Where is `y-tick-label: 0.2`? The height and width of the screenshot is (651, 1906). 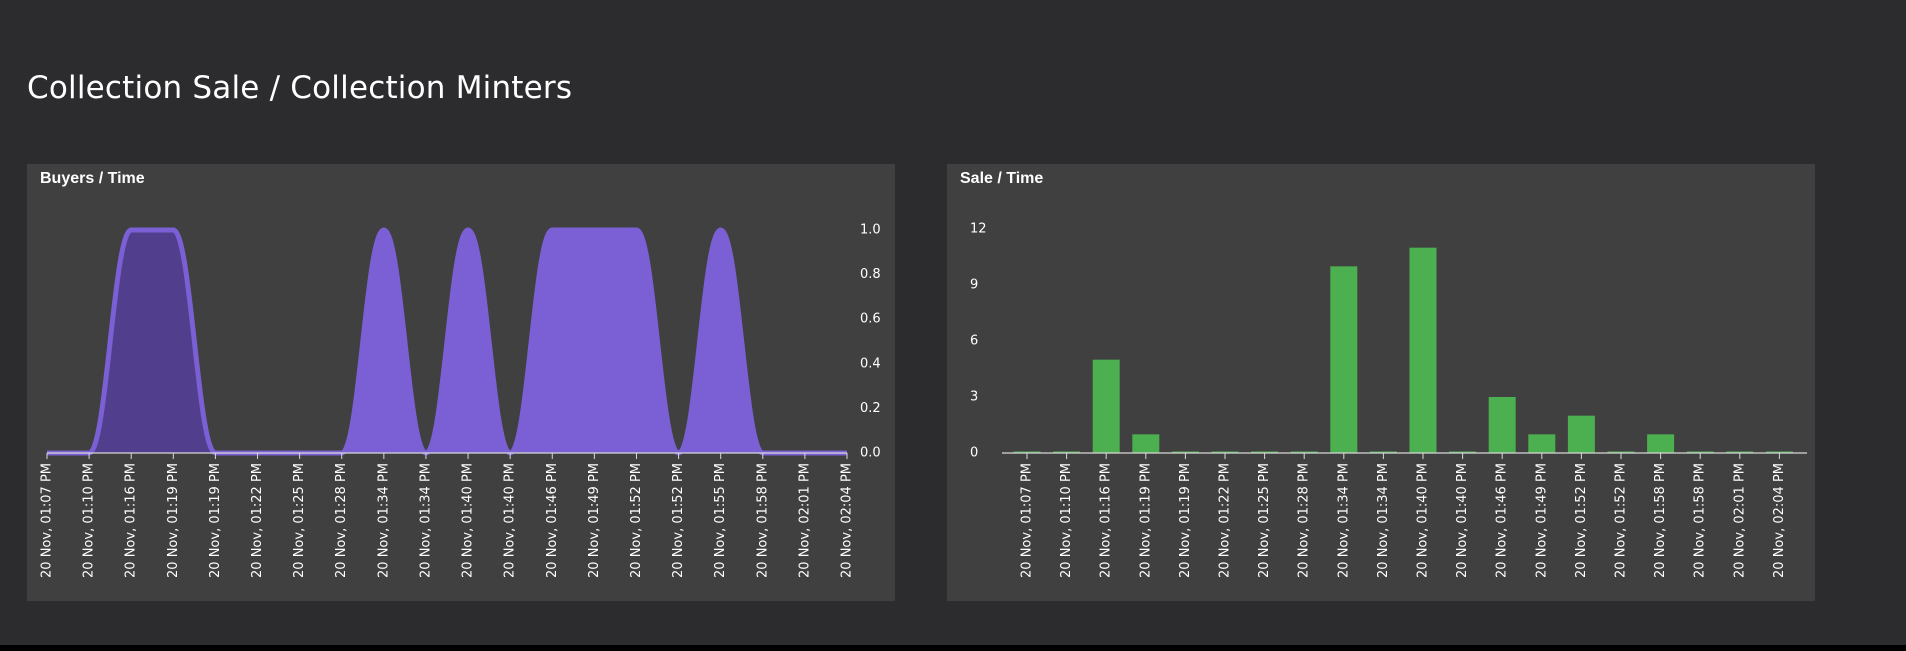
y-tick-label: 0.2 is located at coordinates (870, 408).